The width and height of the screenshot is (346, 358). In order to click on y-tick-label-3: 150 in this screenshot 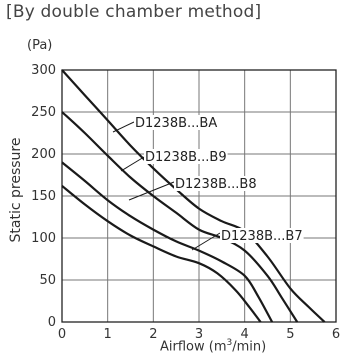, I will do `click(43, 196)`.